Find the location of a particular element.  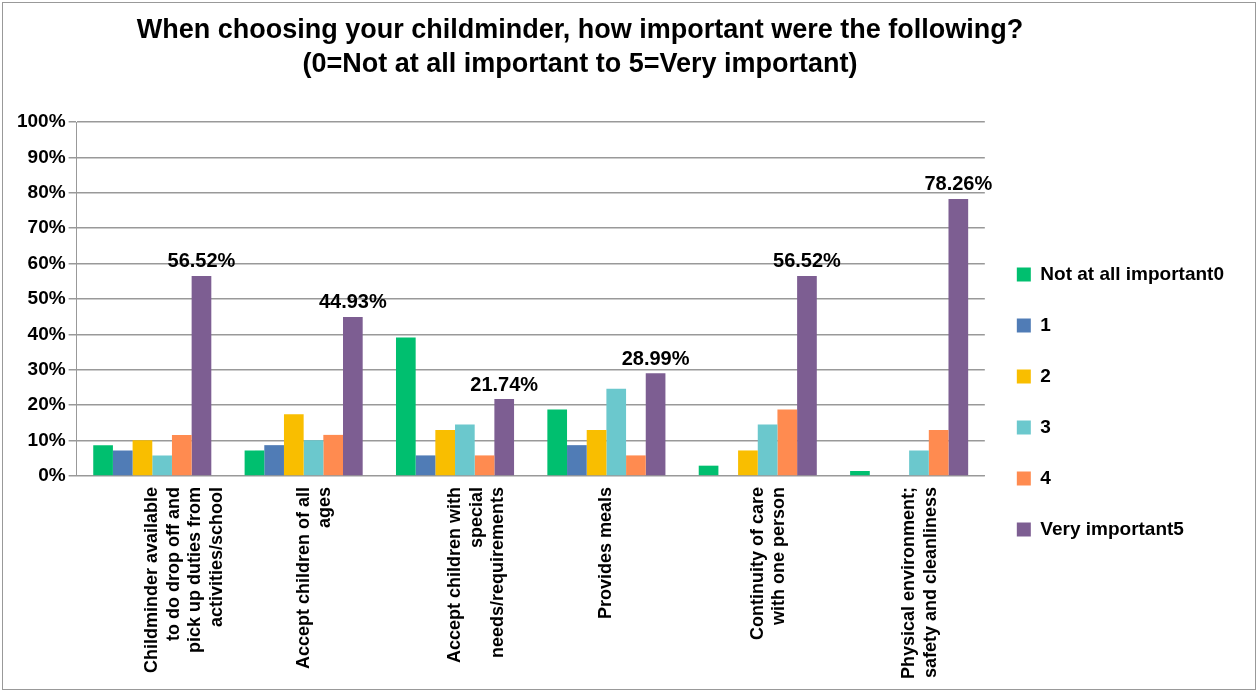

legend-label: Very important5 is located at coordinates (1112, 528).